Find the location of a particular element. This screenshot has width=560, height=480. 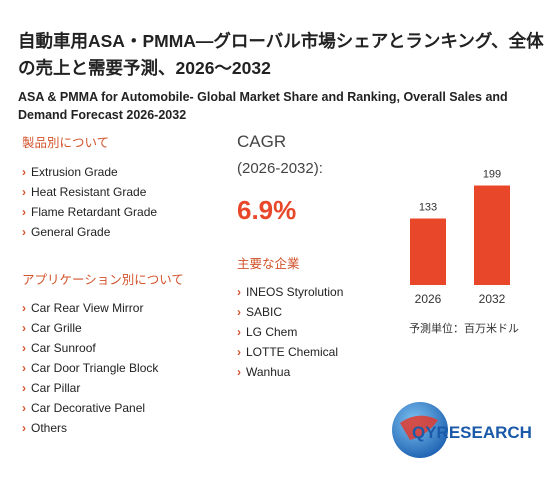

company-item: Wanhua is located at coordinates (290, 372).